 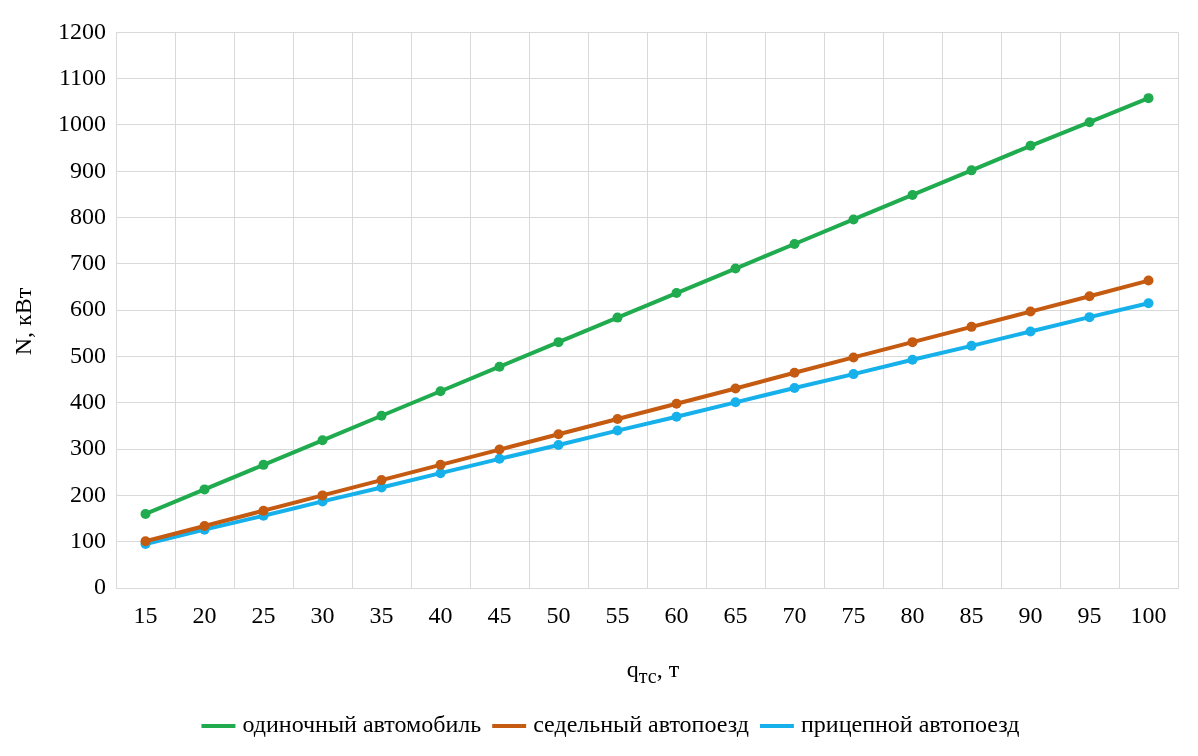 What do you see at coordinates (971, 614) in the screenshot?
I see `x-tick-label: 85` at bounding box center [971, 614].